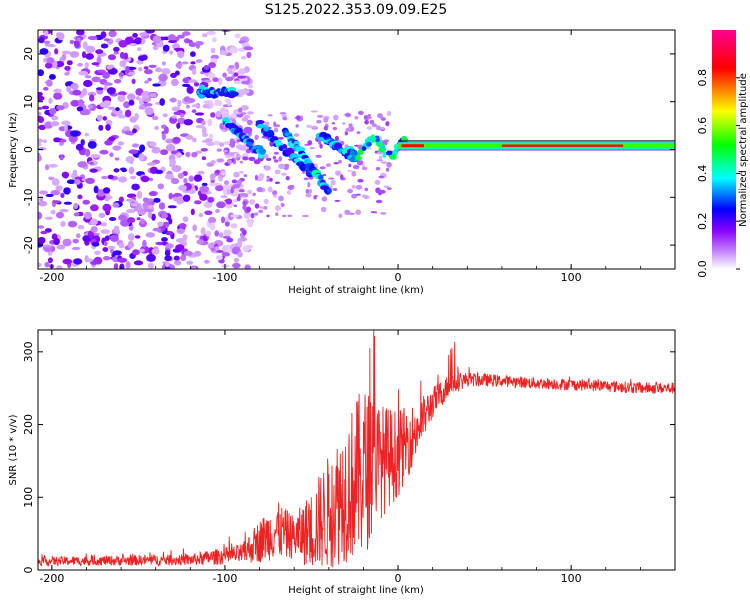 The image size is (750, 600). I want to click on x-tick-label: -100, so click(224, 578).